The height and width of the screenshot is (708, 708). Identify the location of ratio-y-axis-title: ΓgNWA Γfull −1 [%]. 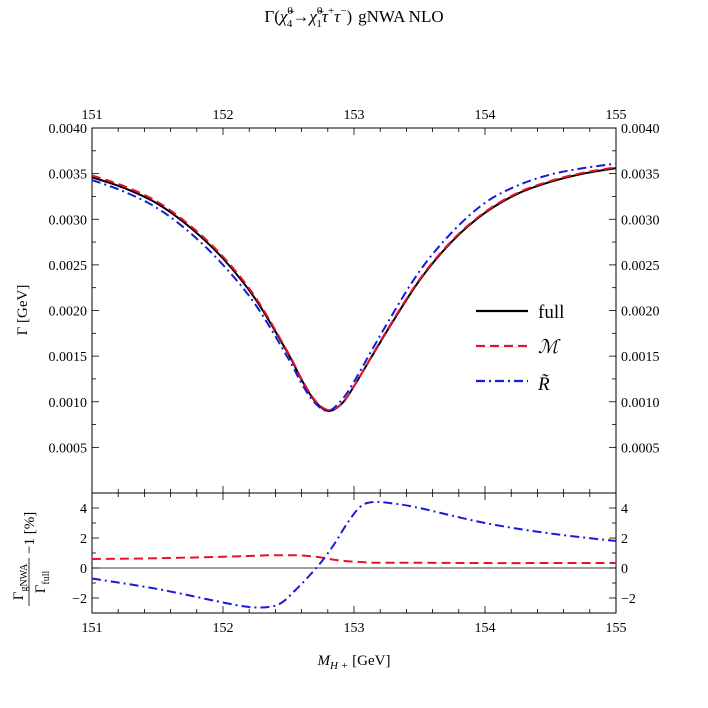
(31, 559).